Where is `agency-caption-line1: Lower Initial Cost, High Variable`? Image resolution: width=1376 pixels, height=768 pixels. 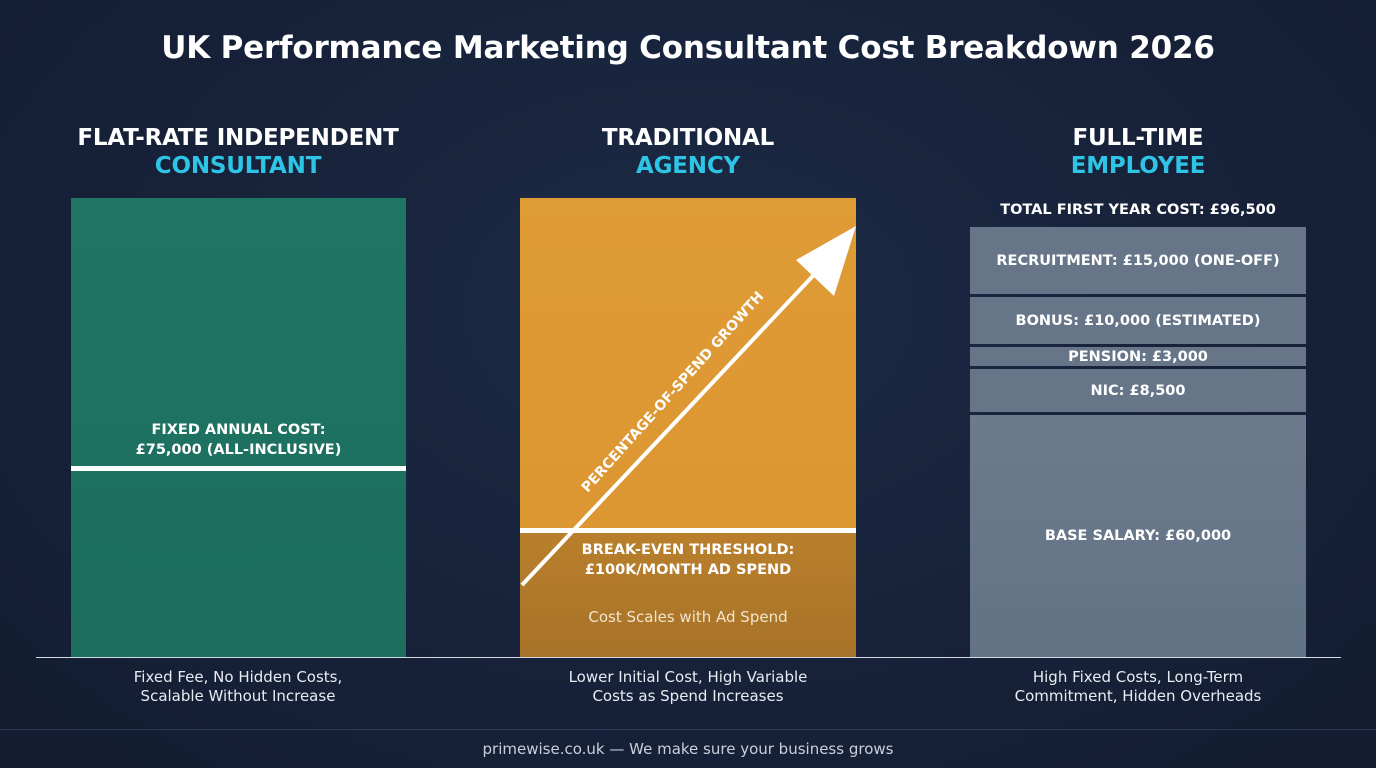 agency-caption-line1: Lower Initial Cost, High Variable is located at coordinates (688, 677).